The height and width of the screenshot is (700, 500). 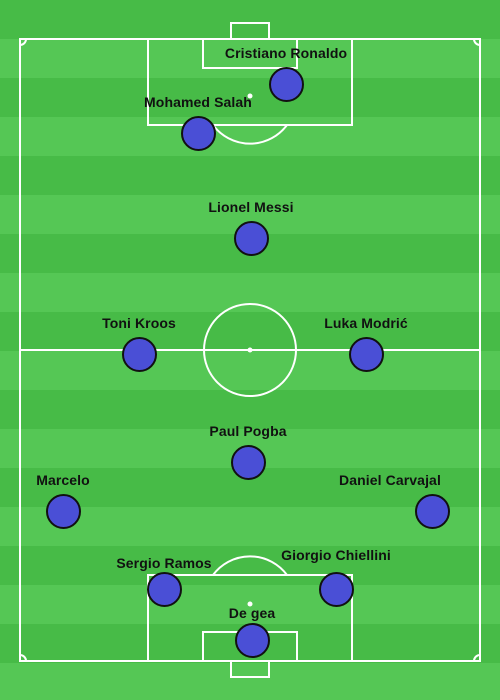 What do you see at coordinates (198, 102) in the screenshot?
I see `player-name: Mohamed Salah` at bounding box center [198, 102].